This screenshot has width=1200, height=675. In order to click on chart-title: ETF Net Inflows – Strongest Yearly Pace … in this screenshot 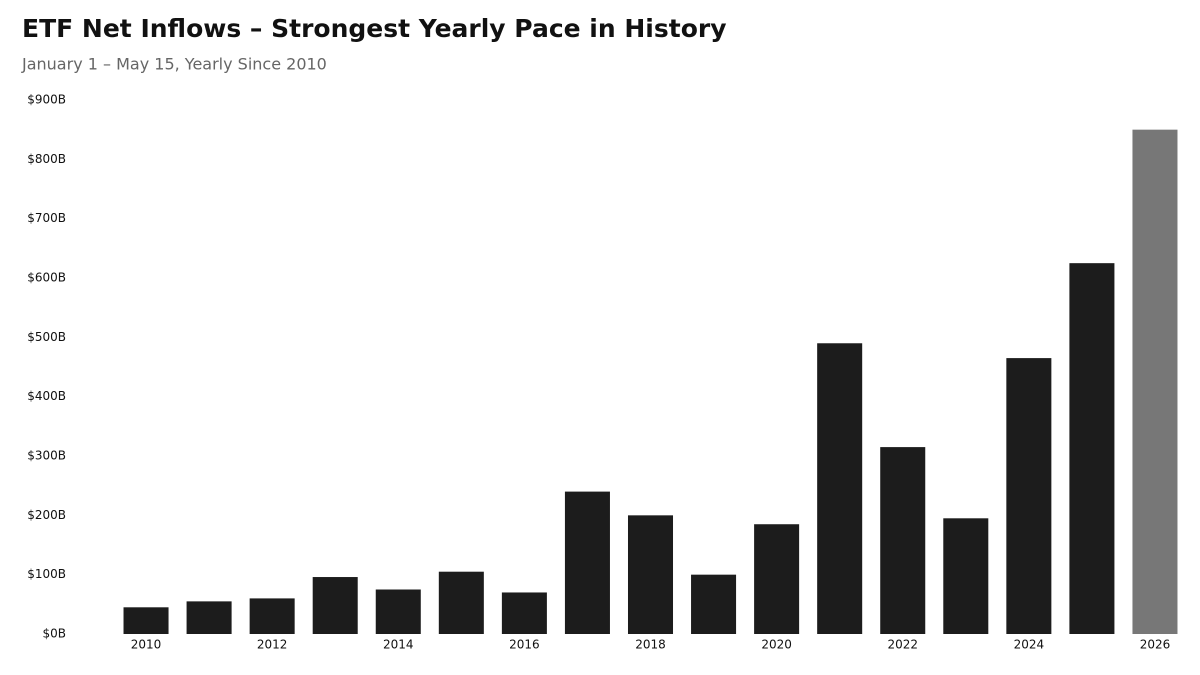, I will do `click(374, 28)`.